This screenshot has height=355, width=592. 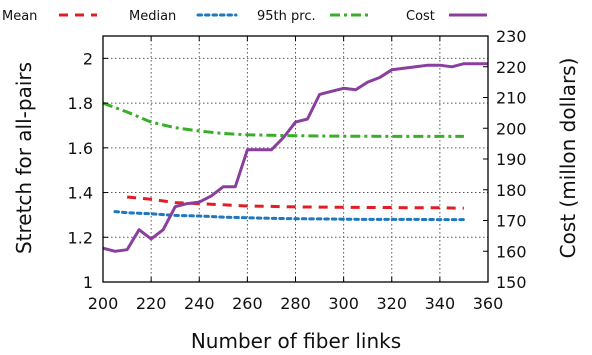 I want to click on x-axis-title: Number of fiber links, so click(x=296, y=341).